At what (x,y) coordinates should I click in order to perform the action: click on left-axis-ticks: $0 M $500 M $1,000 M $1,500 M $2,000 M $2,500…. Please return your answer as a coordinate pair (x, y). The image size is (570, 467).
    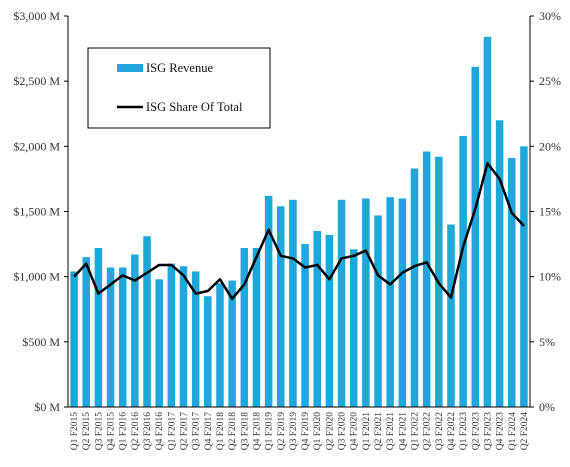
    Looking at the image, I should click on (40, 211).